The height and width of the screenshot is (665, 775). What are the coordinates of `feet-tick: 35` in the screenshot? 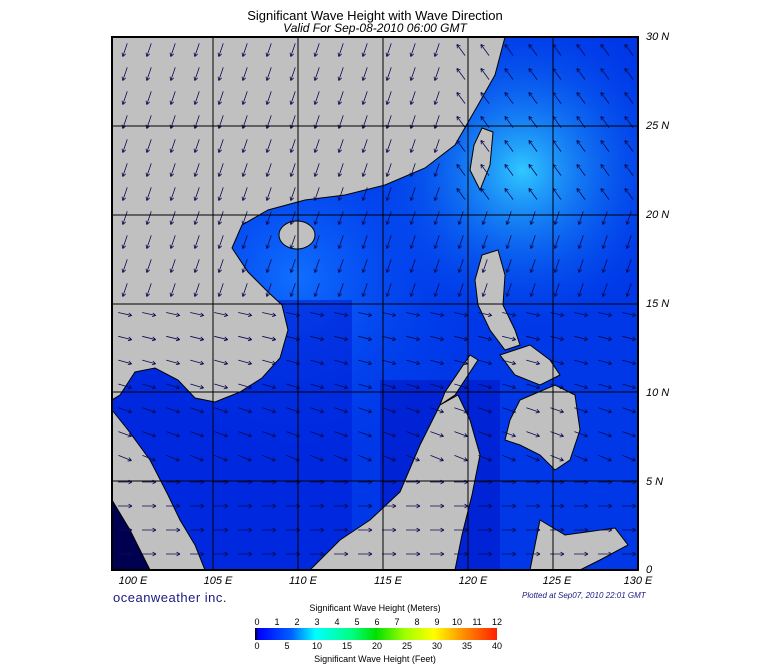 It's located at (467, 646).